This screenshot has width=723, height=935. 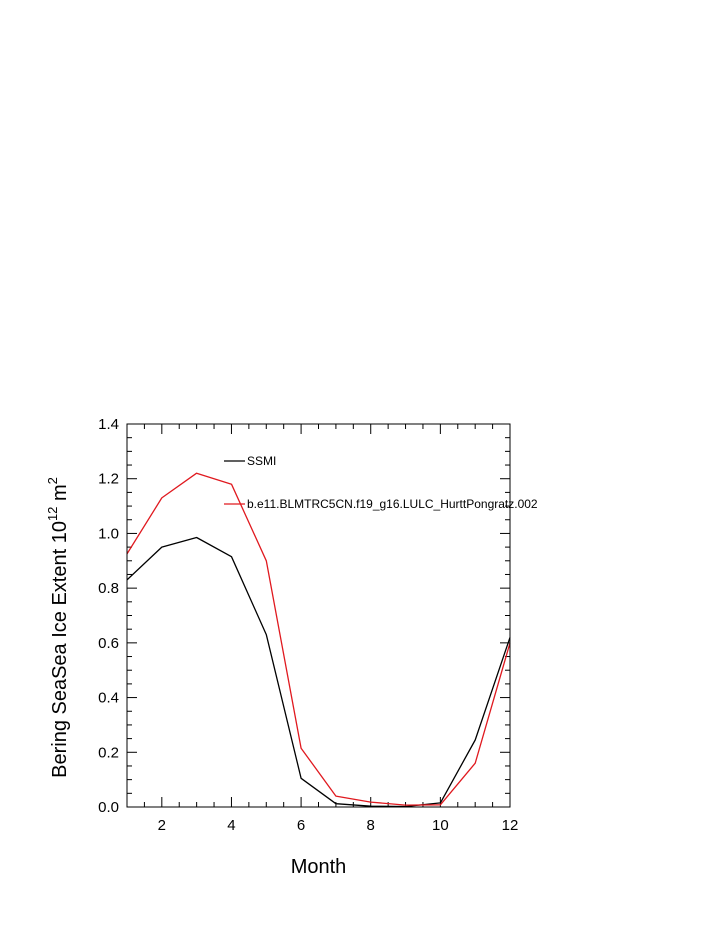 I want to click on y-axis-title-prefix: Bering SeaSea Ice Extent 10, so click(x=60, y=649).